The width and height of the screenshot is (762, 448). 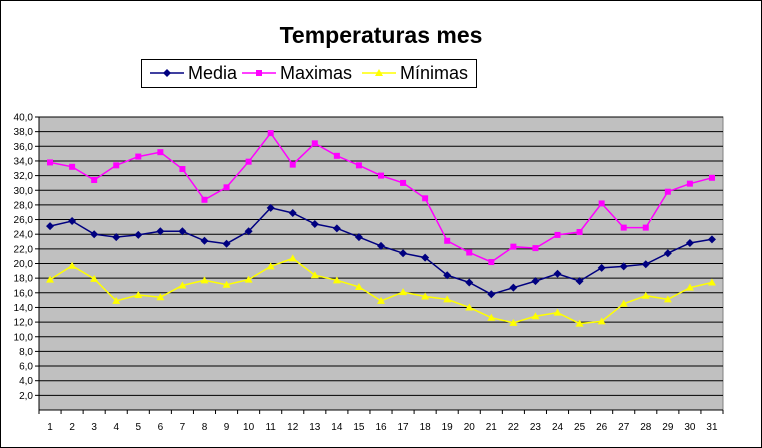 What do you see at coordinates (139, 427) in the screenshot?
I see `x-tick-label: 5` at bounding box center [139, 427].